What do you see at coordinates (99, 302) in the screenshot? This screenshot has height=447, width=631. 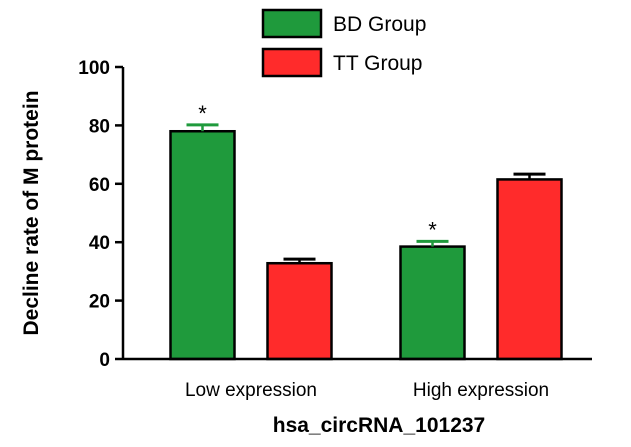 I see `y-tick-label: 20` at bounding box center [99, 302].